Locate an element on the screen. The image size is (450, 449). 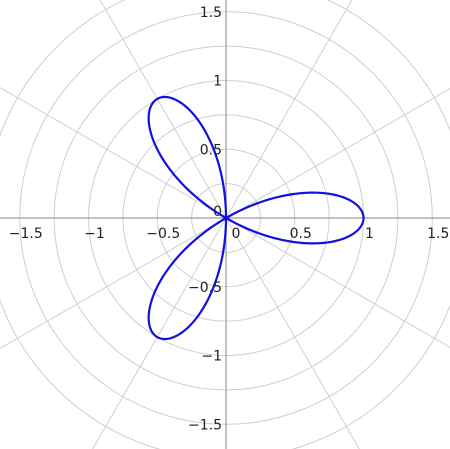
x-tick-label: −1.5 is located at coordinates (26, 234).